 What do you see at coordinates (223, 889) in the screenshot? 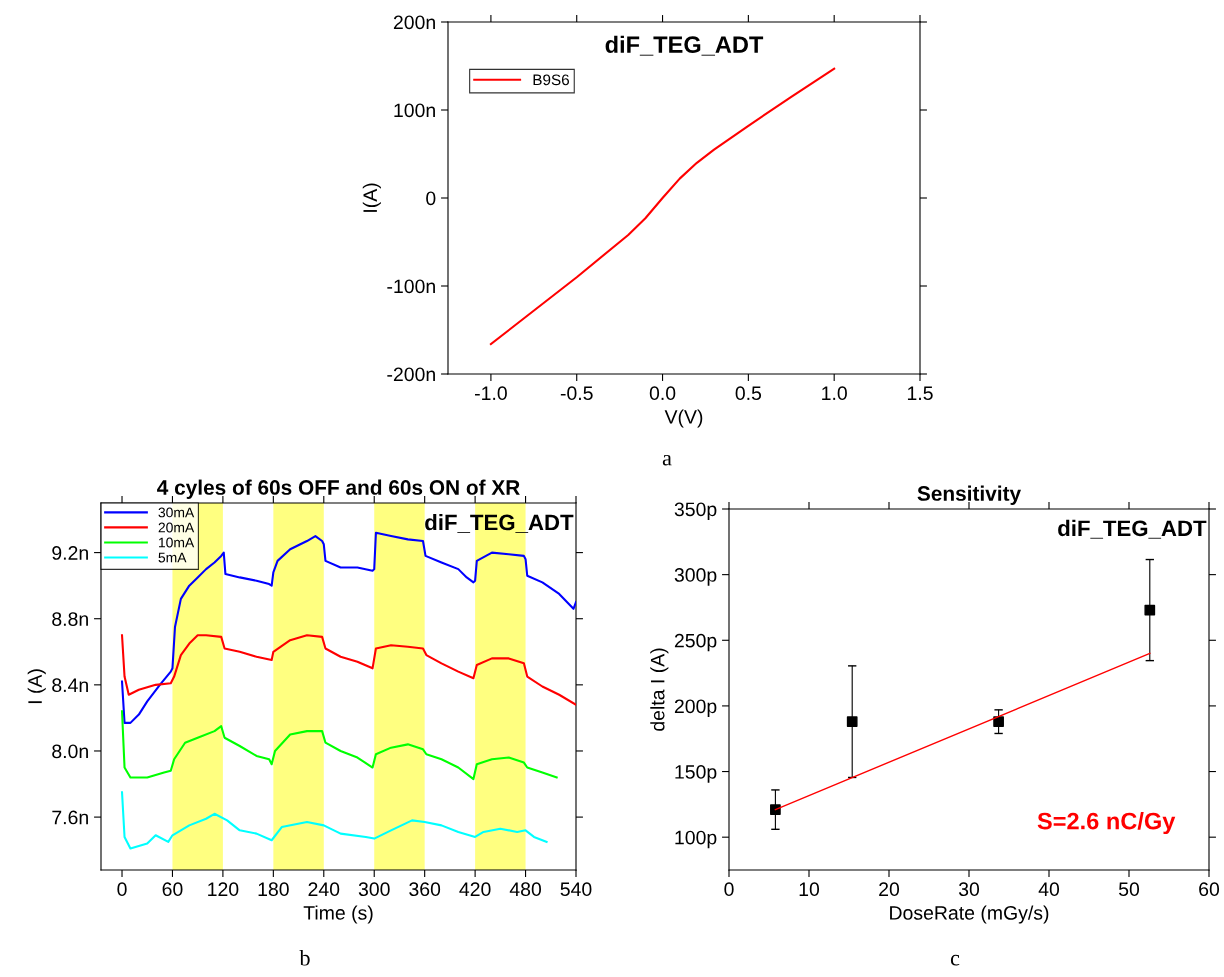
I see `x-tick-label: 120` at bounding box center [223, 889].